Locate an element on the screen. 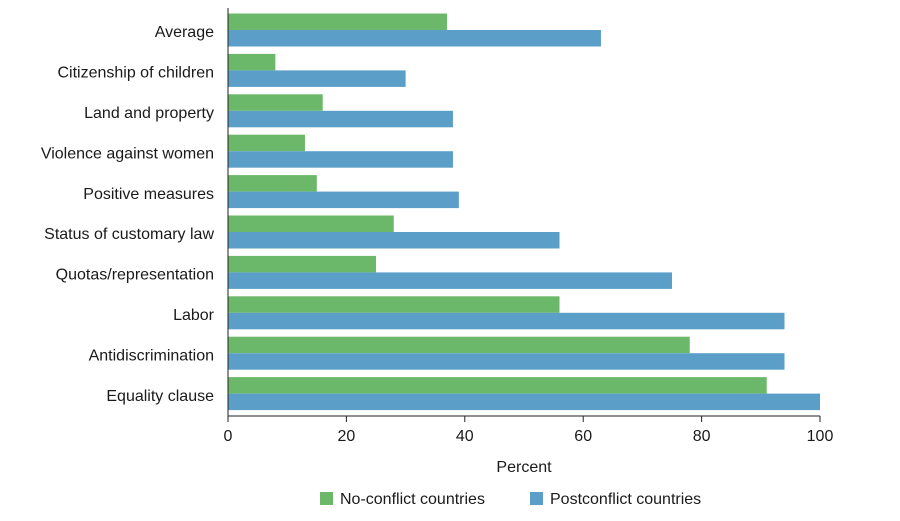 This screenshot has width=900, height=521. legend-label-postconflict: Postconflict countries is located at coordinates (625, 499).